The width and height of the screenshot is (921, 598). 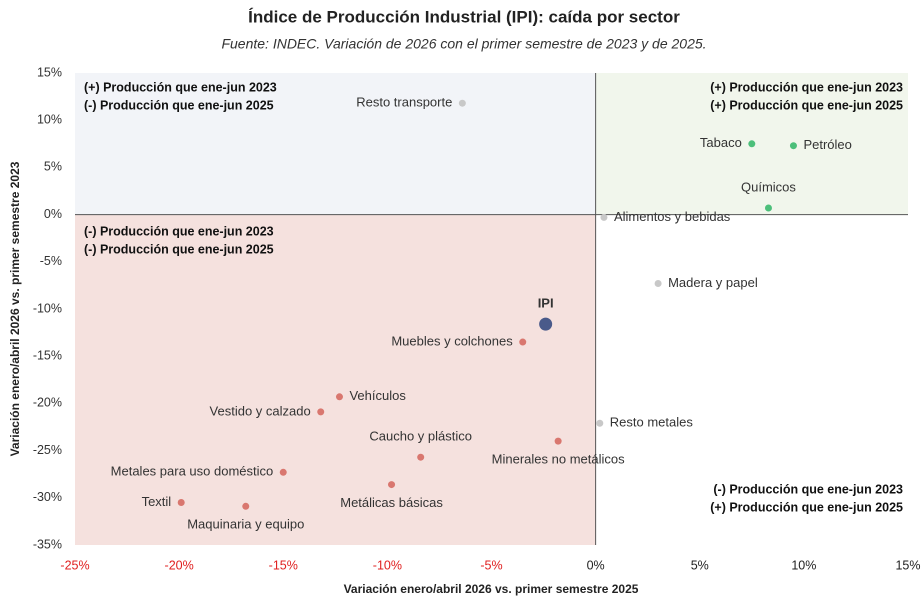 I want to click on point-label: Textil, so click(x=157, y=501).